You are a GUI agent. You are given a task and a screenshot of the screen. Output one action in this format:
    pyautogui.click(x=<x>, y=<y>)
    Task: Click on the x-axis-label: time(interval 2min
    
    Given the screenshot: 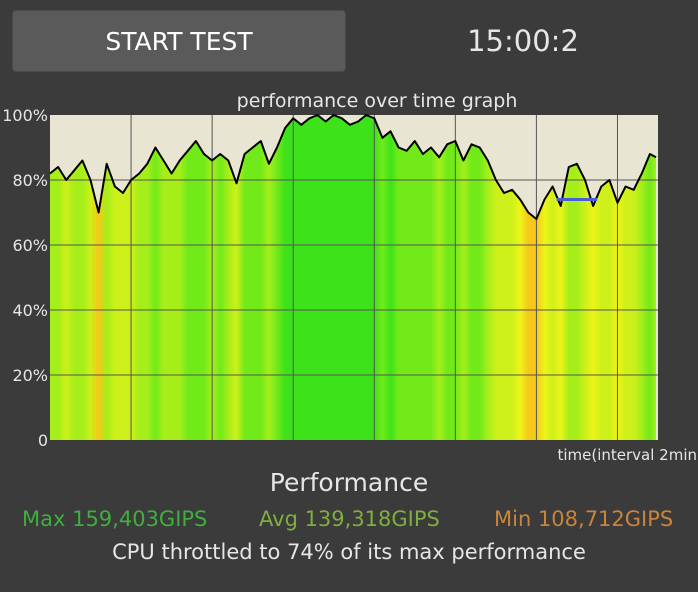 What is the action you would take?
    pyautogui.click(x=627, y=455)
    